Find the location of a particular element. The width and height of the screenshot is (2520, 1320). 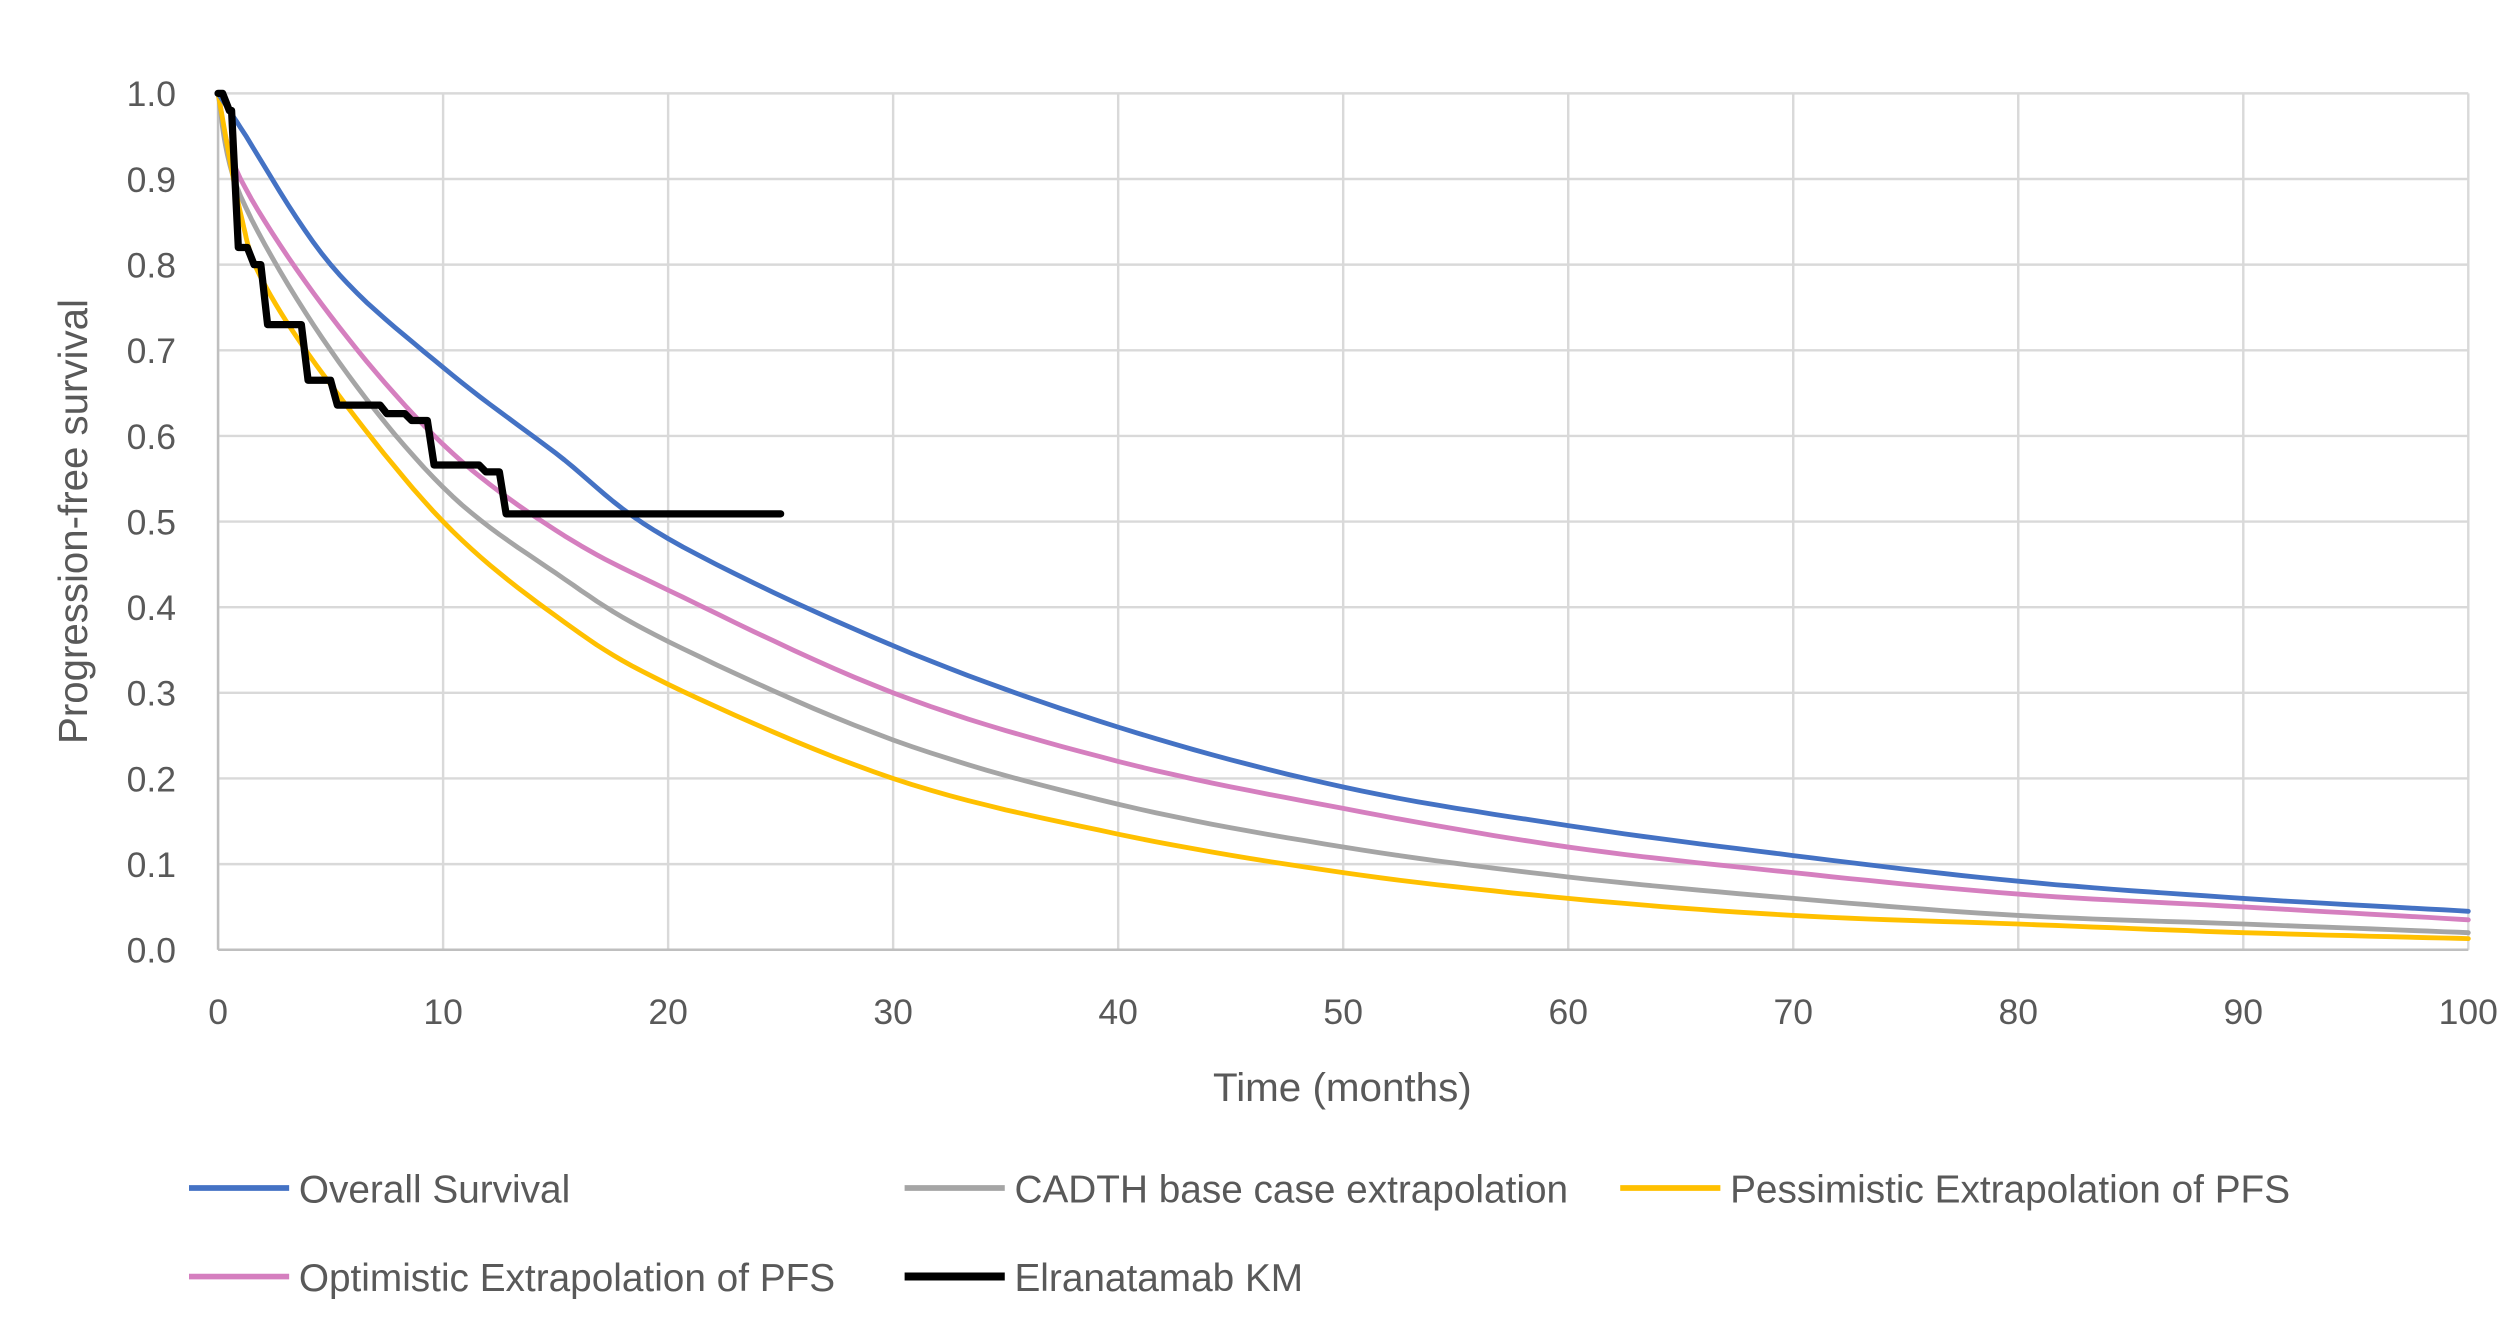

legend-item: CADTH base case extrapolation is located at coordinates (1236, 1190).